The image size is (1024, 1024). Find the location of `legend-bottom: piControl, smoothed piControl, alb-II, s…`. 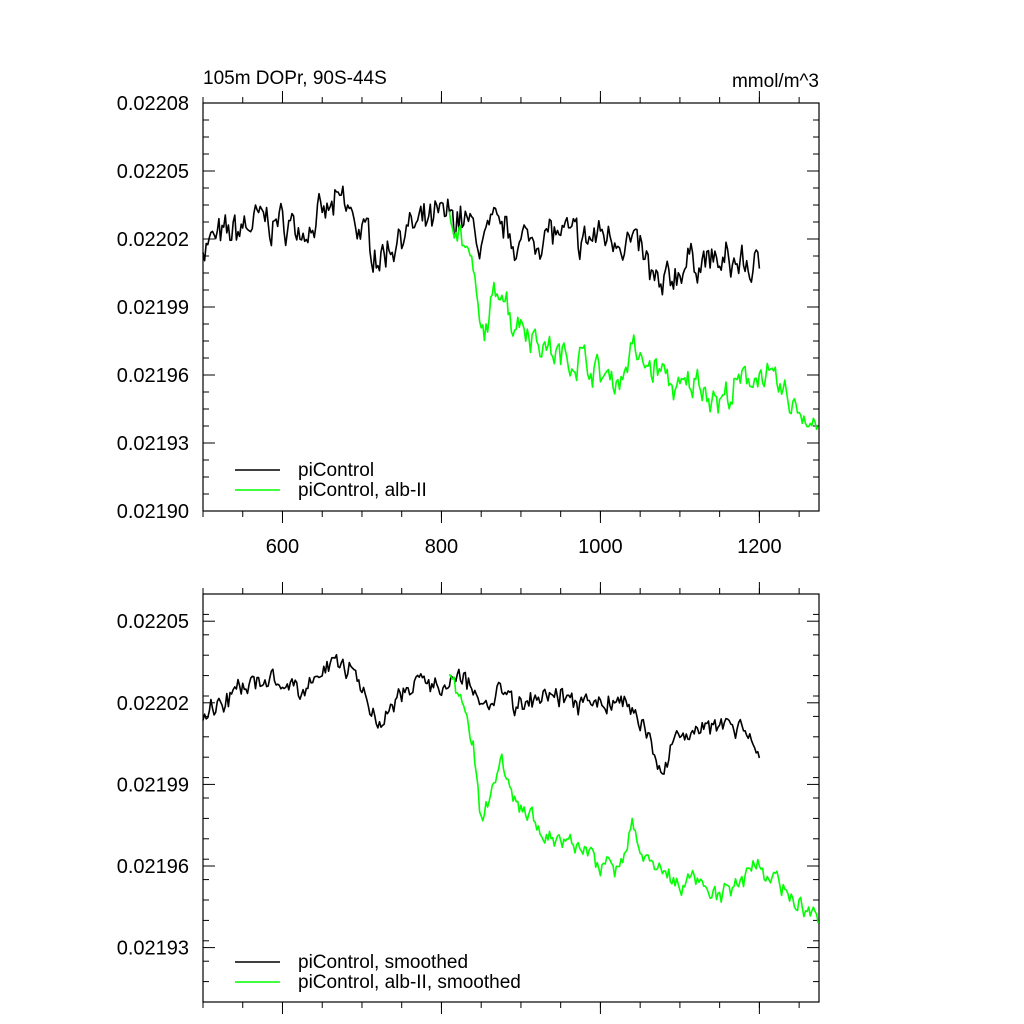

legend-bottom: piControl, smoothed piControl, alb-II, s… is located at coordinates (378, 972).